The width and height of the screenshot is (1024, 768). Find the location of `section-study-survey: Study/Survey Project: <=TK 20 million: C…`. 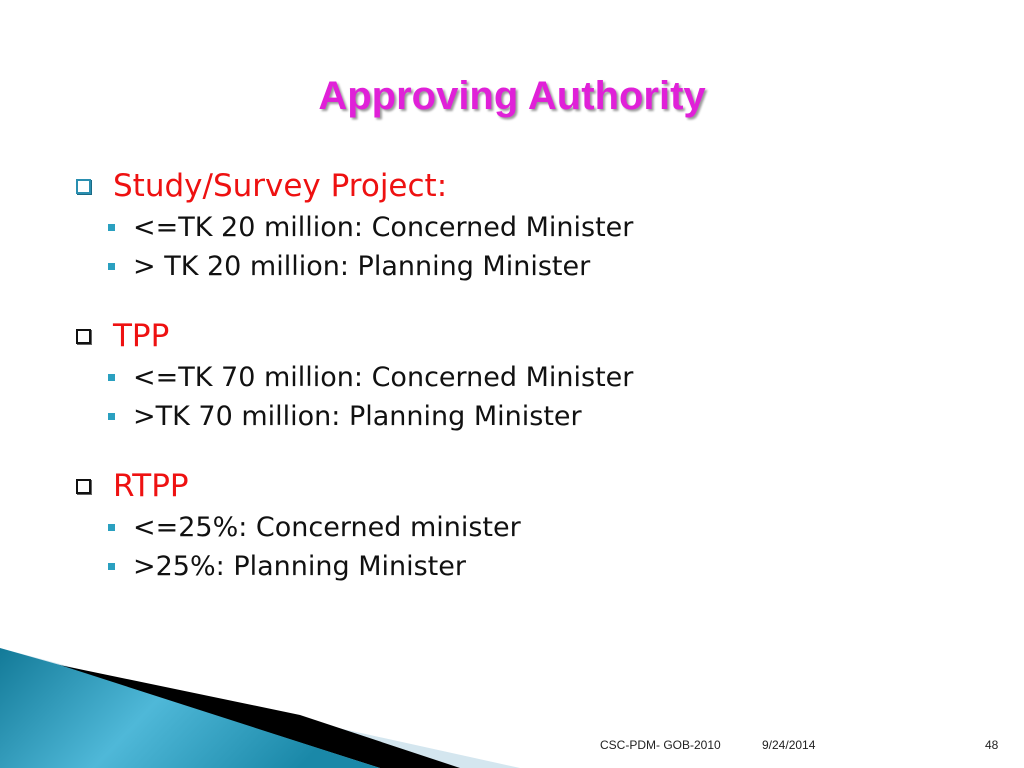

section-study-survey: Study/Survey Project: <=TK 20 million: C… is located at coordinates (354, 225).